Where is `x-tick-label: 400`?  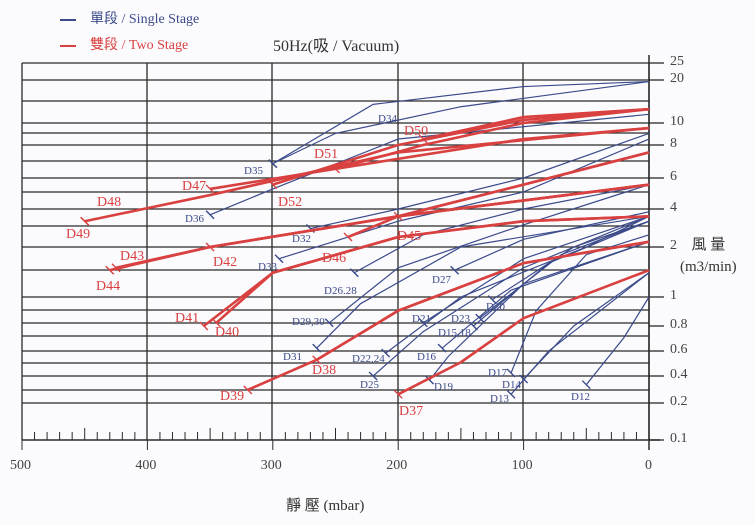 x-tick-label: 400 is located at coordinates (146, 465).